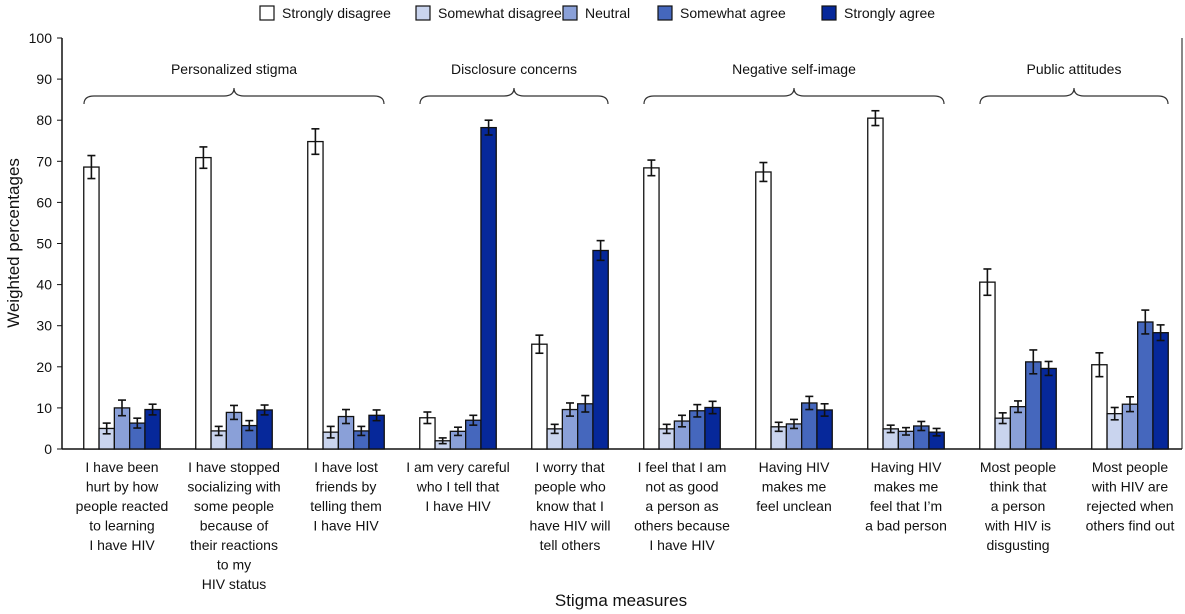 Image resolution: width=1185 pixels, height=614 pixels. Describe the element at coordinates (906, 506) in the screenshot. I see `x-tick-label: feel that I’m` at that location.